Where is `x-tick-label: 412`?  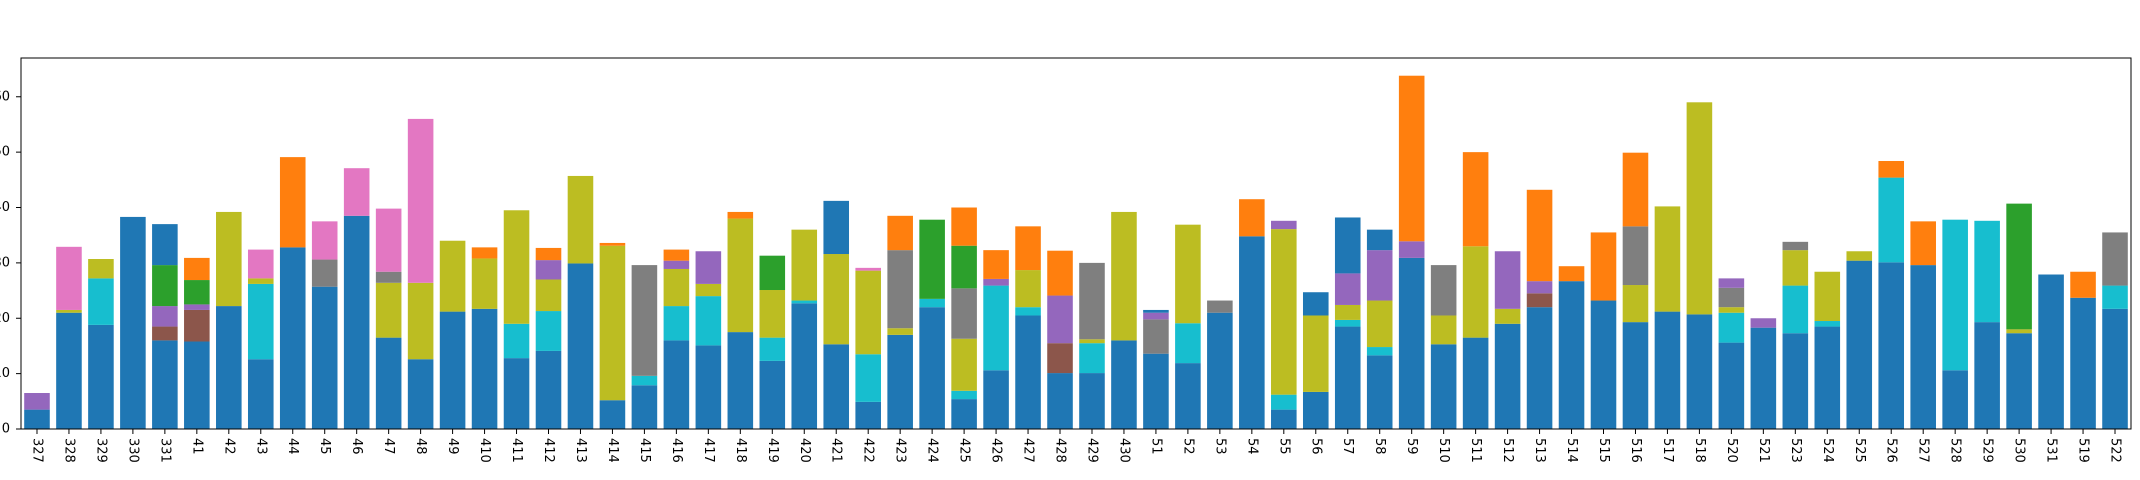
x-tick-label: 412 is located at coordinates (548, 450).